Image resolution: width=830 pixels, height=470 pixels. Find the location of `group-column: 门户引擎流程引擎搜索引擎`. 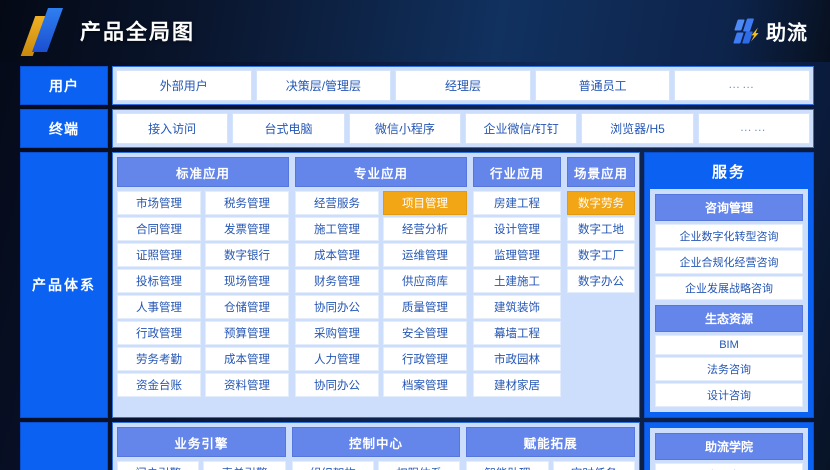

group-column: 门户引擎流程引擎搜索引擎 is located at coordinates (158, 465).